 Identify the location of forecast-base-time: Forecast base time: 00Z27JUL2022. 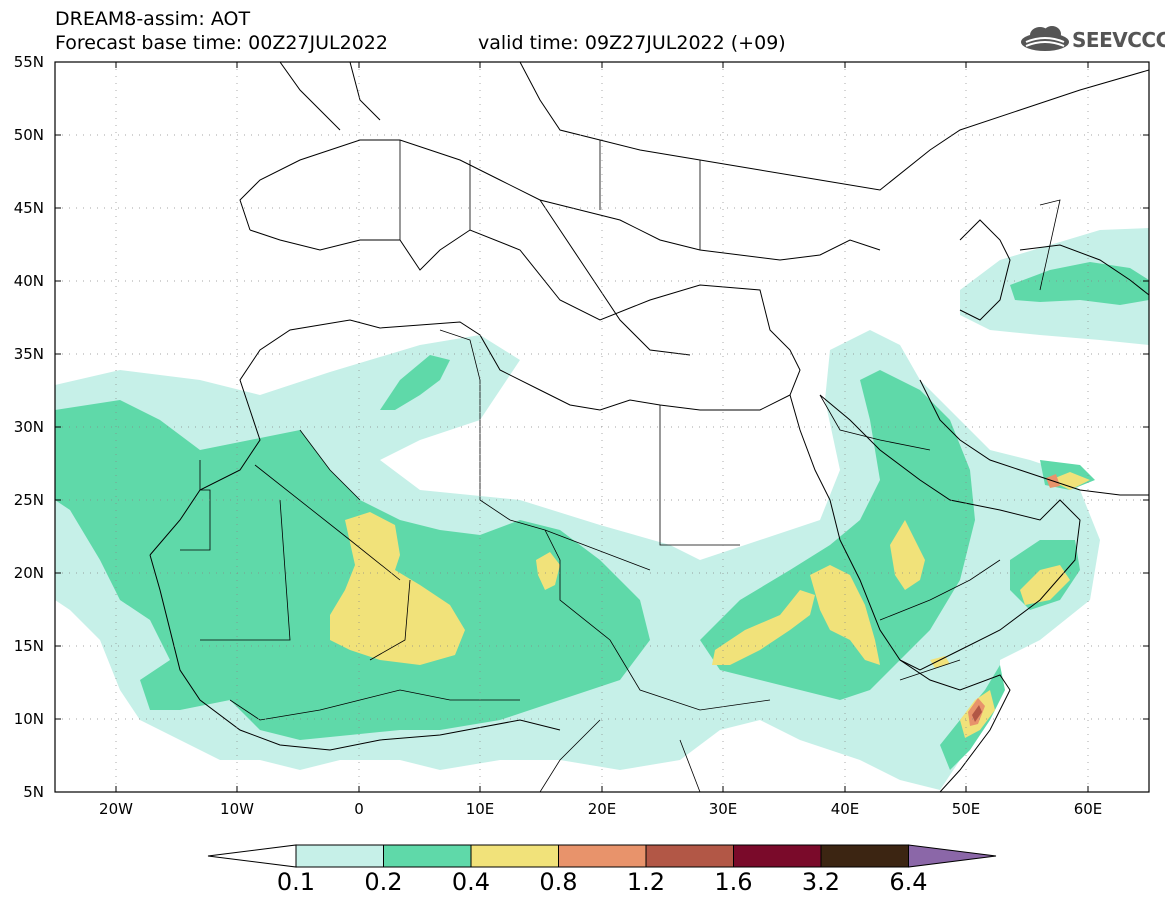
(221, 43).